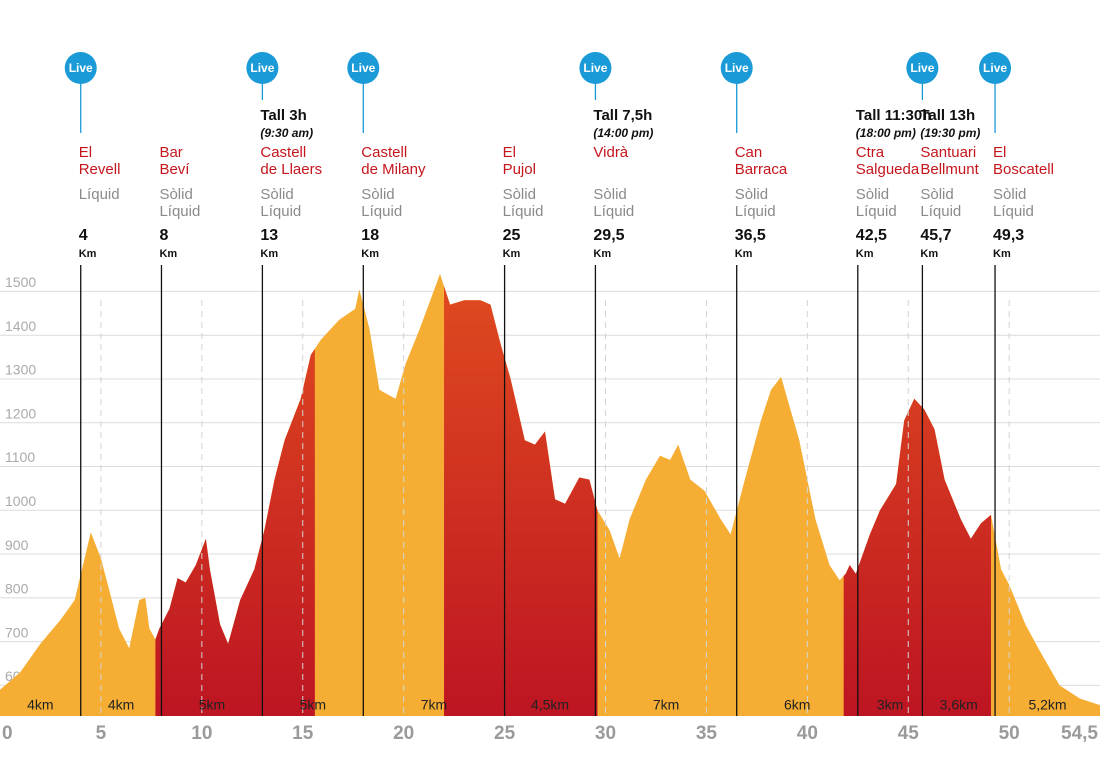  Describe the element at coordinates (283, 115) in the screenshot. I see `cutoff-title: Tall 3h` at that location.